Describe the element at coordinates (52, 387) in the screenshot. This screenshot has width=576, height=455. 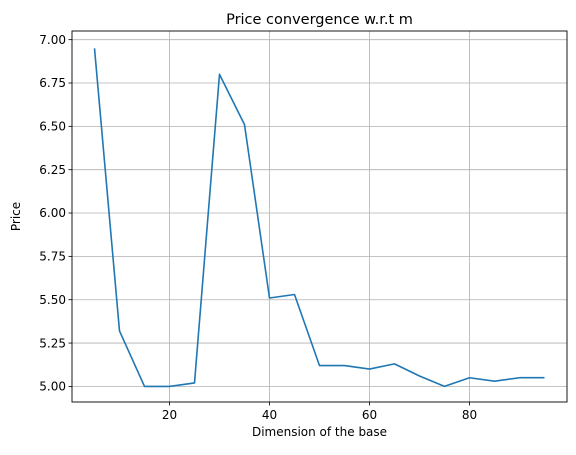
I see `y-tick-label: 5.00` at that location.